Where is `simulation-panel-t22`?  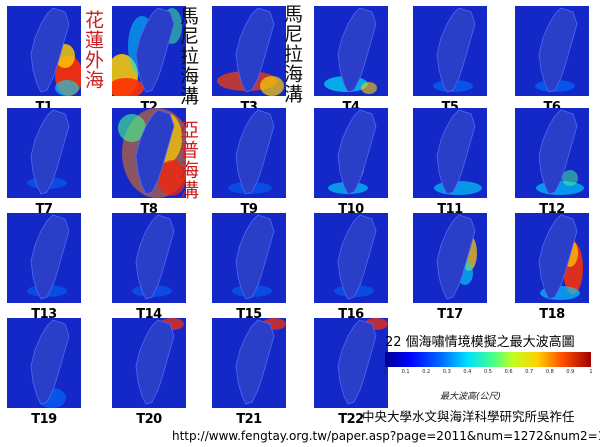 simulation-panel-t22 is located at coordinates (351, 363).